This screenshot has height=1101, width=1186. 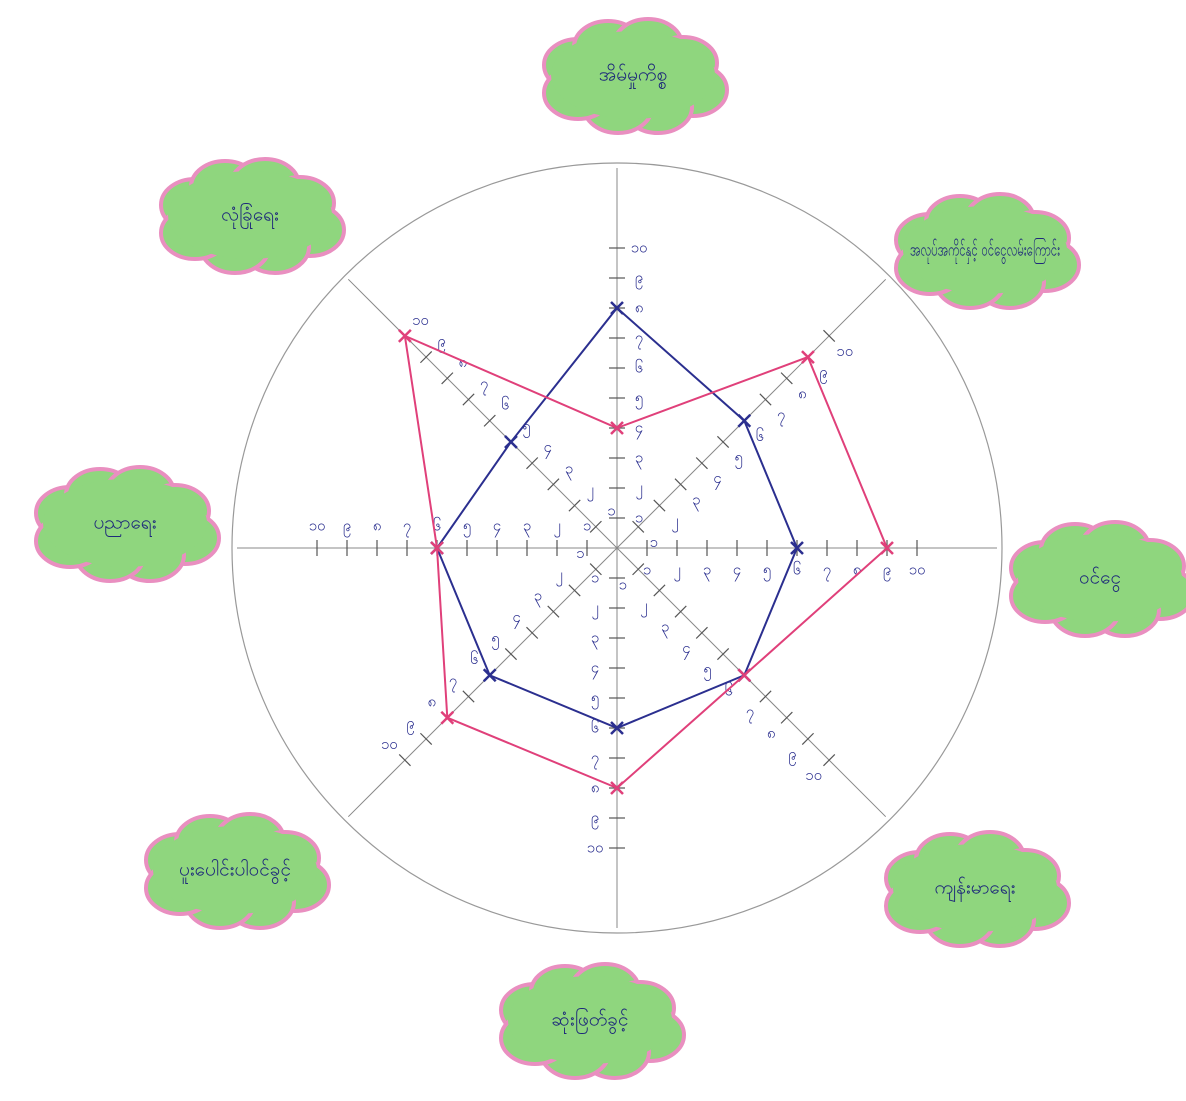 I want to click on category-label: ကျန်းမာရေး, so click(x=975, y=889).